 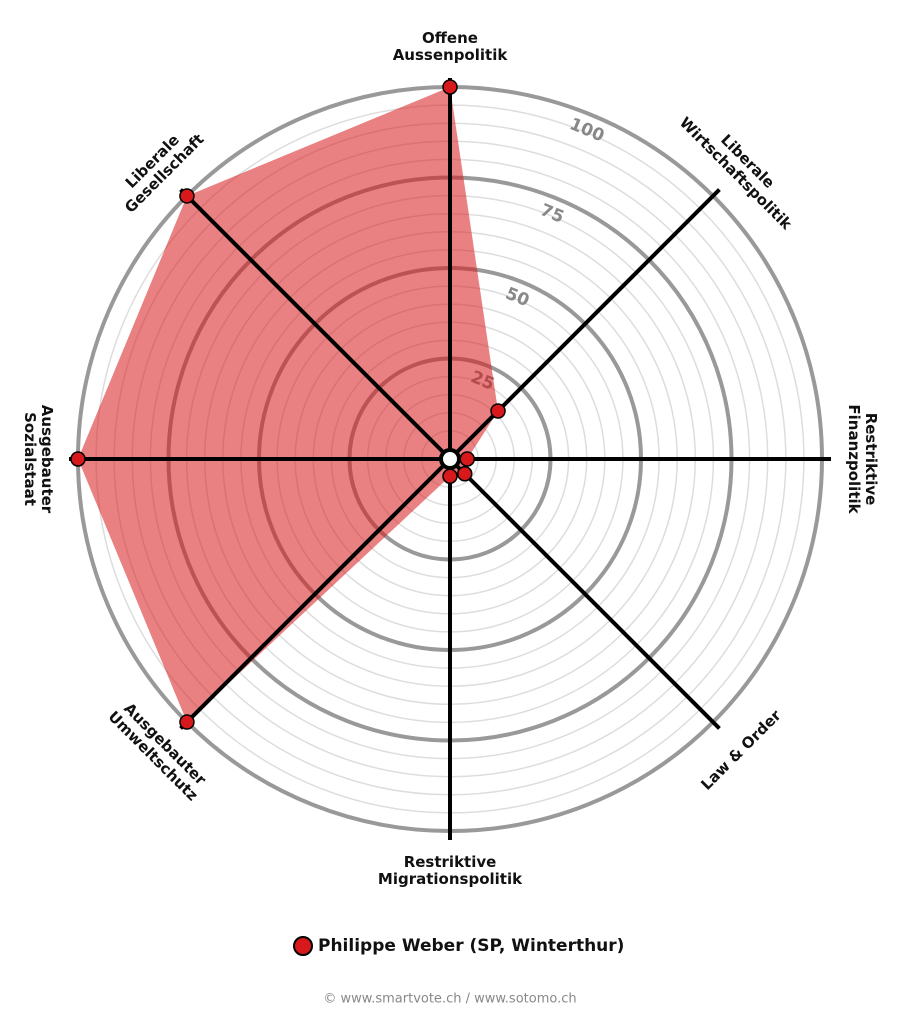 I want to click on axis-label: Ausgebauter, so click(x=47, y=459).